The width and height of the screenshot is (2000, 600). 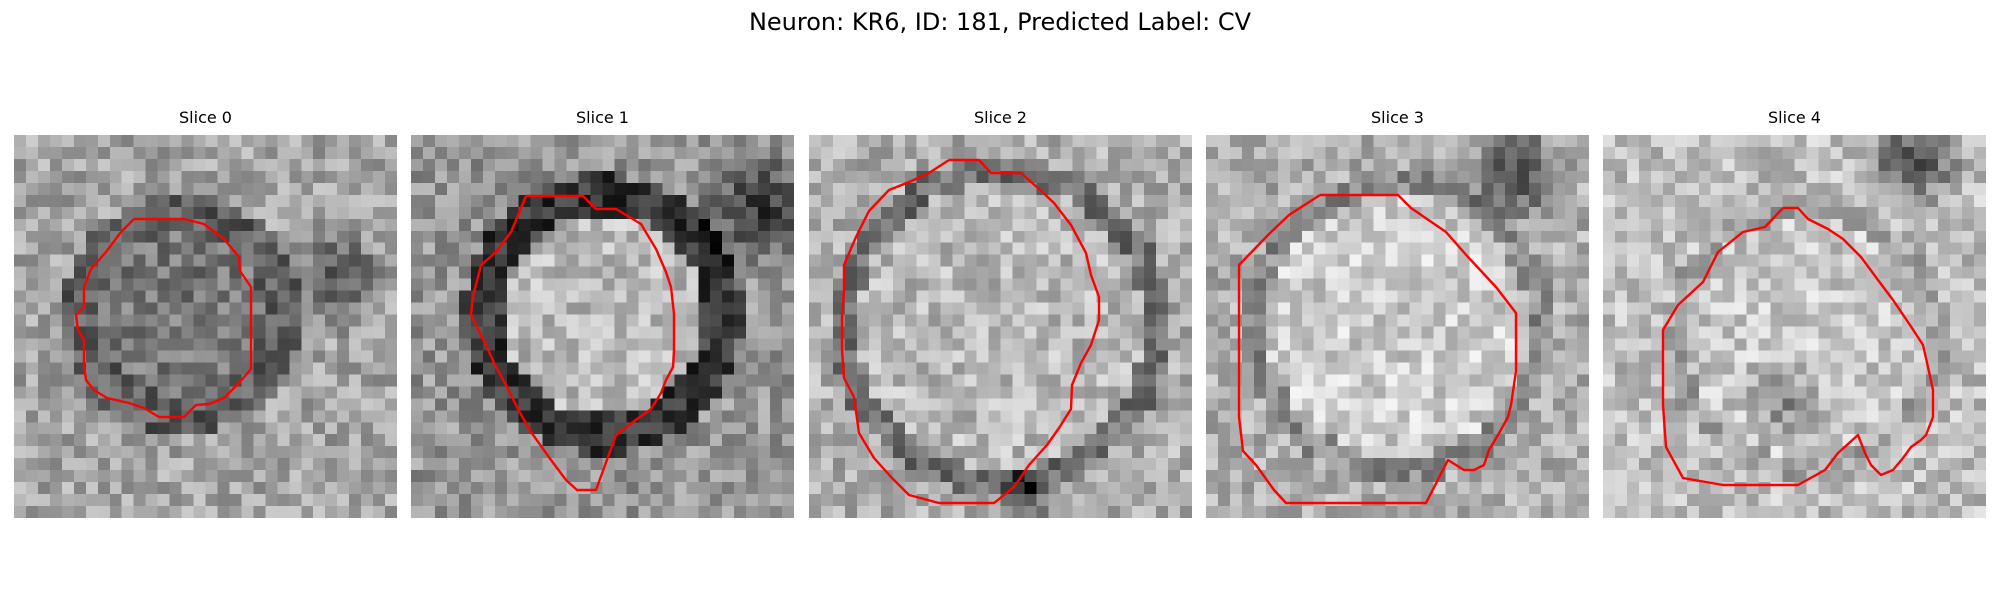 I want to click on slice-panel-2: Slice 2, so click(x=1000, y=313).